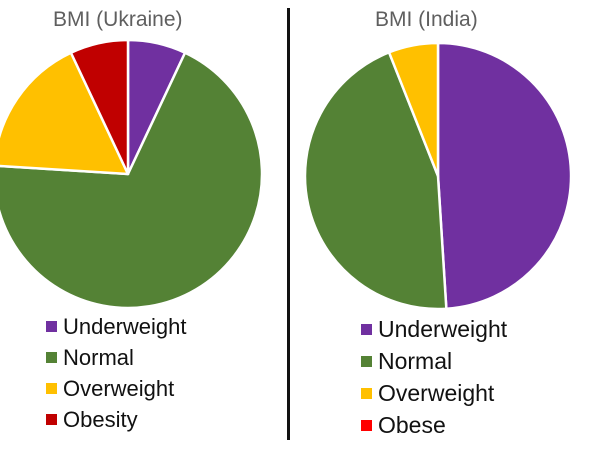 The width and height of the screenshot is (590, 453). What do you see at coordinates (426, 19) in the screenshot?
I see `chart-title: BMI (India)` at bounding box center [426, 19].